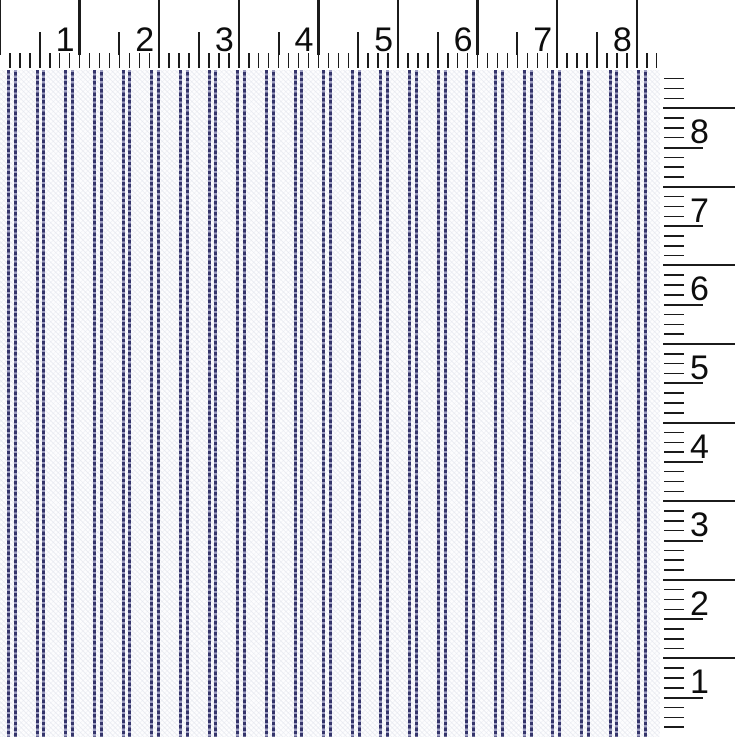 This screenshot has width=735, height=737. Describe the element at coordinates (144, 40) in the screenshot. I see `ruler-number: 2` at that location.